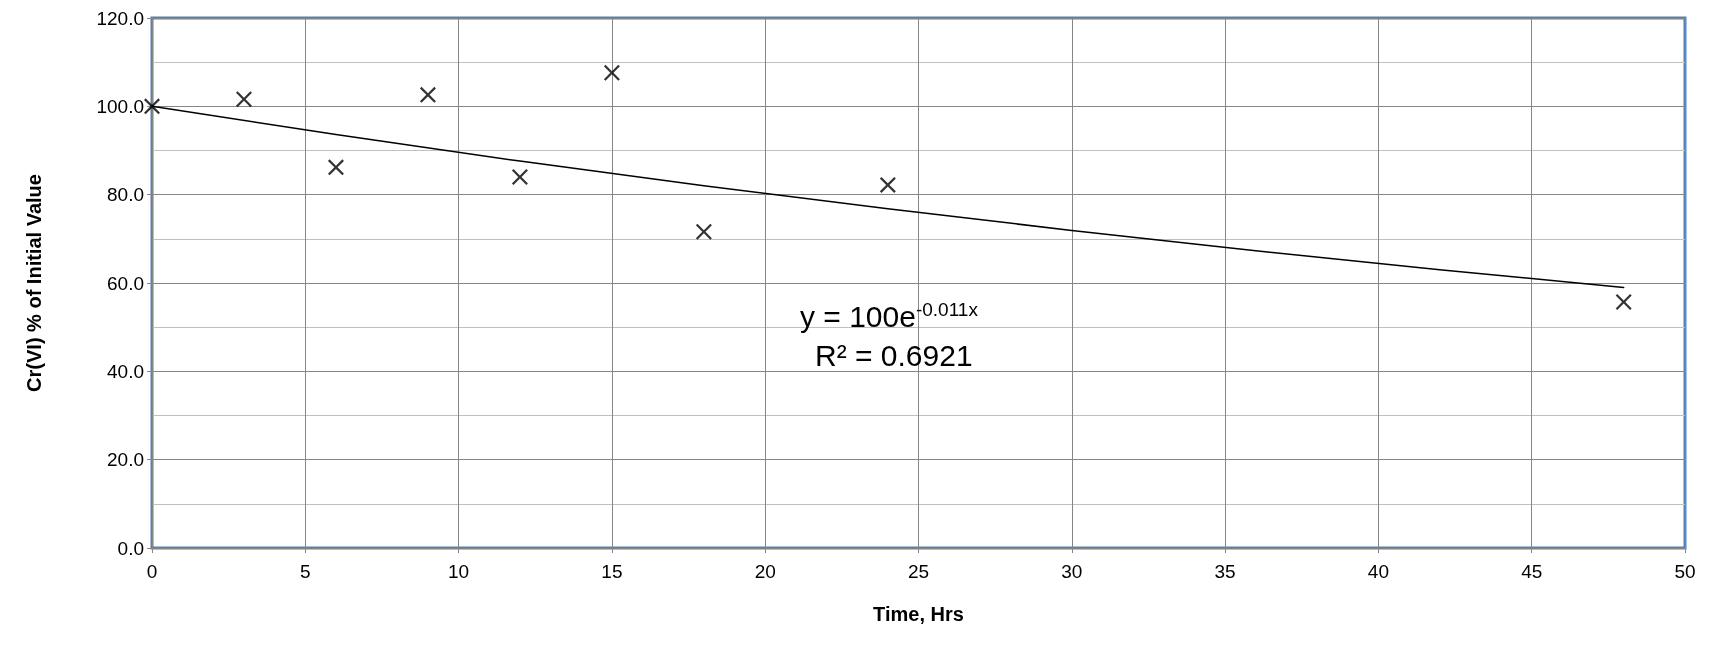 This screenshot has width=1713, height=656. Describe the element at coordinates (1378, 571) in the screenshot. I see `x-tick-label: 40` at that location.